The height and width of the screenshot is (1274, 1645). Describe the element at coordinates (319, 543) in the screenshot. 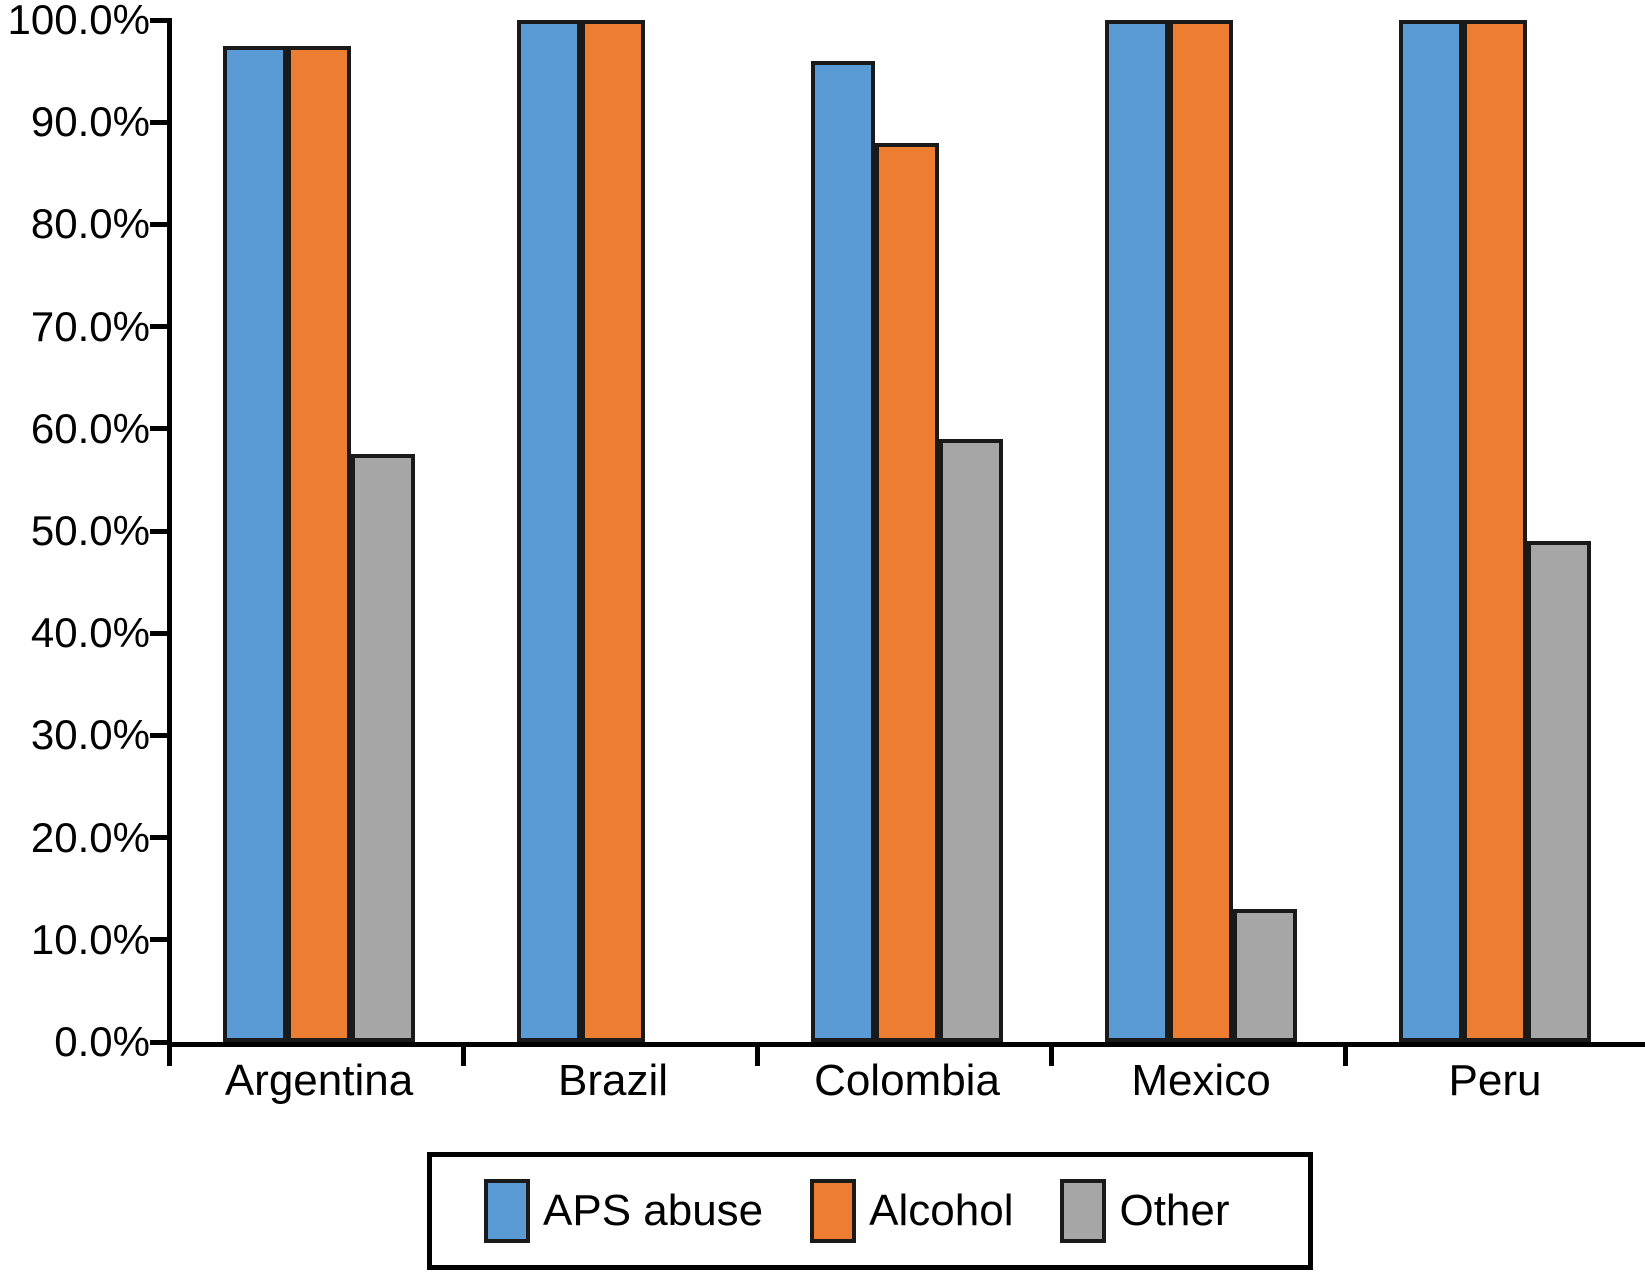

I see `bar-alcohol-argentina` at that location.